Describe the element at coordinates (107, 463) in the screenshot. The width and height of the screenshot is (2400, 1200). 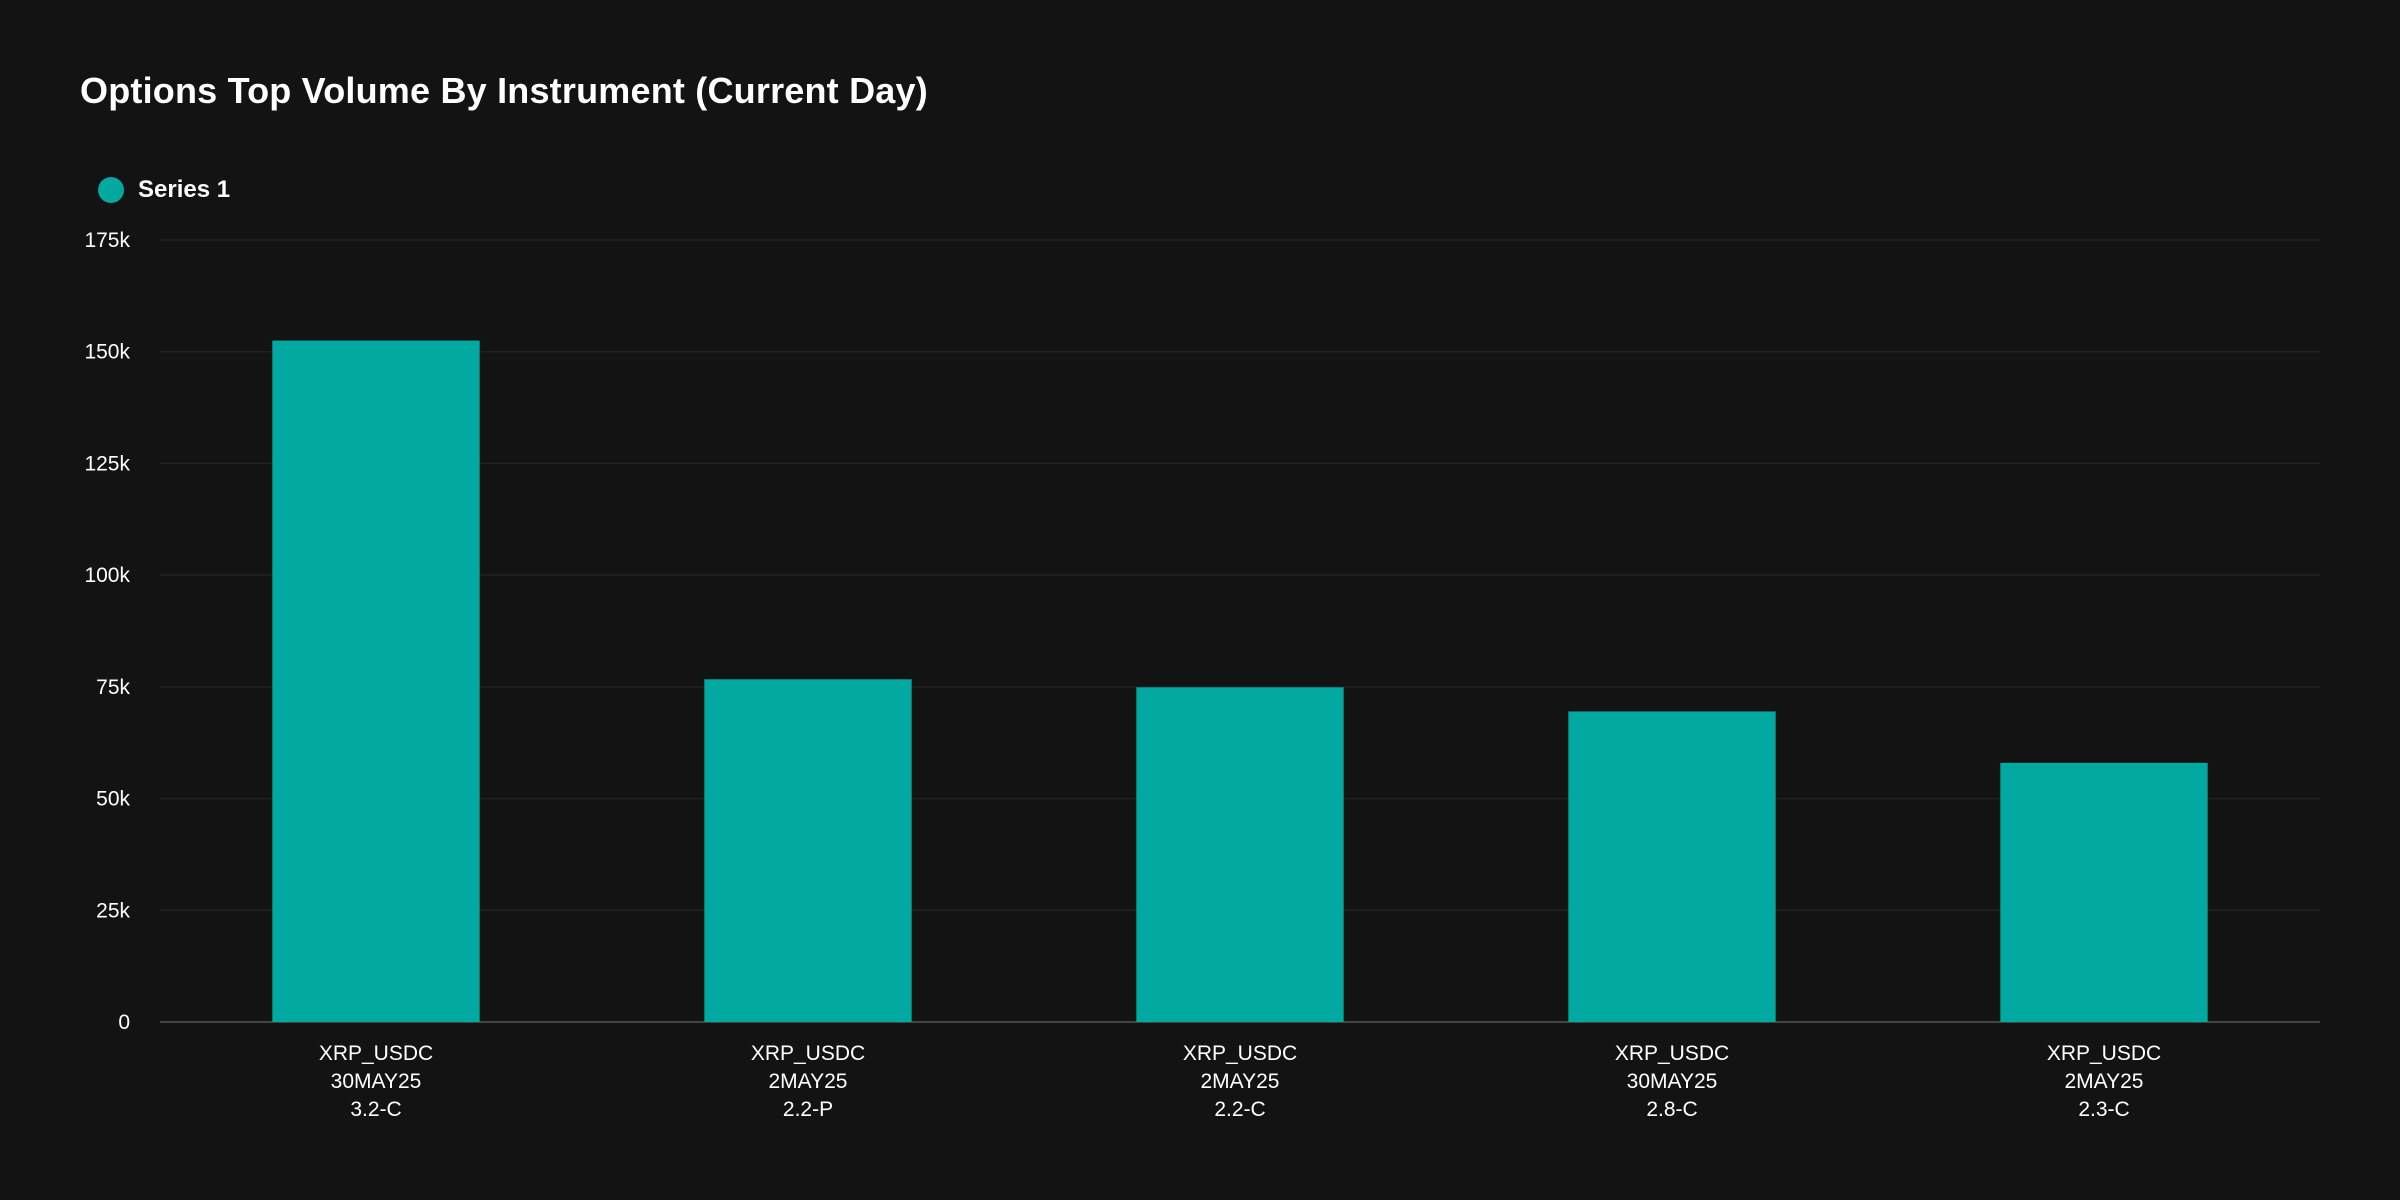
I see `y-tick-label: 125k` at that location.